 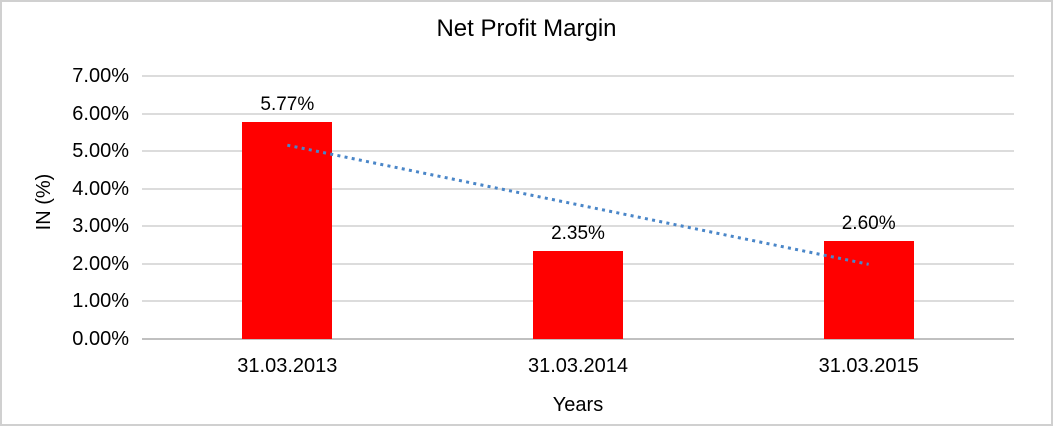 What do you see at coordinates (868, 366) in the screenshot?
I see `x-tick-label: 31.03.2015` at bounding box center [868, 366].